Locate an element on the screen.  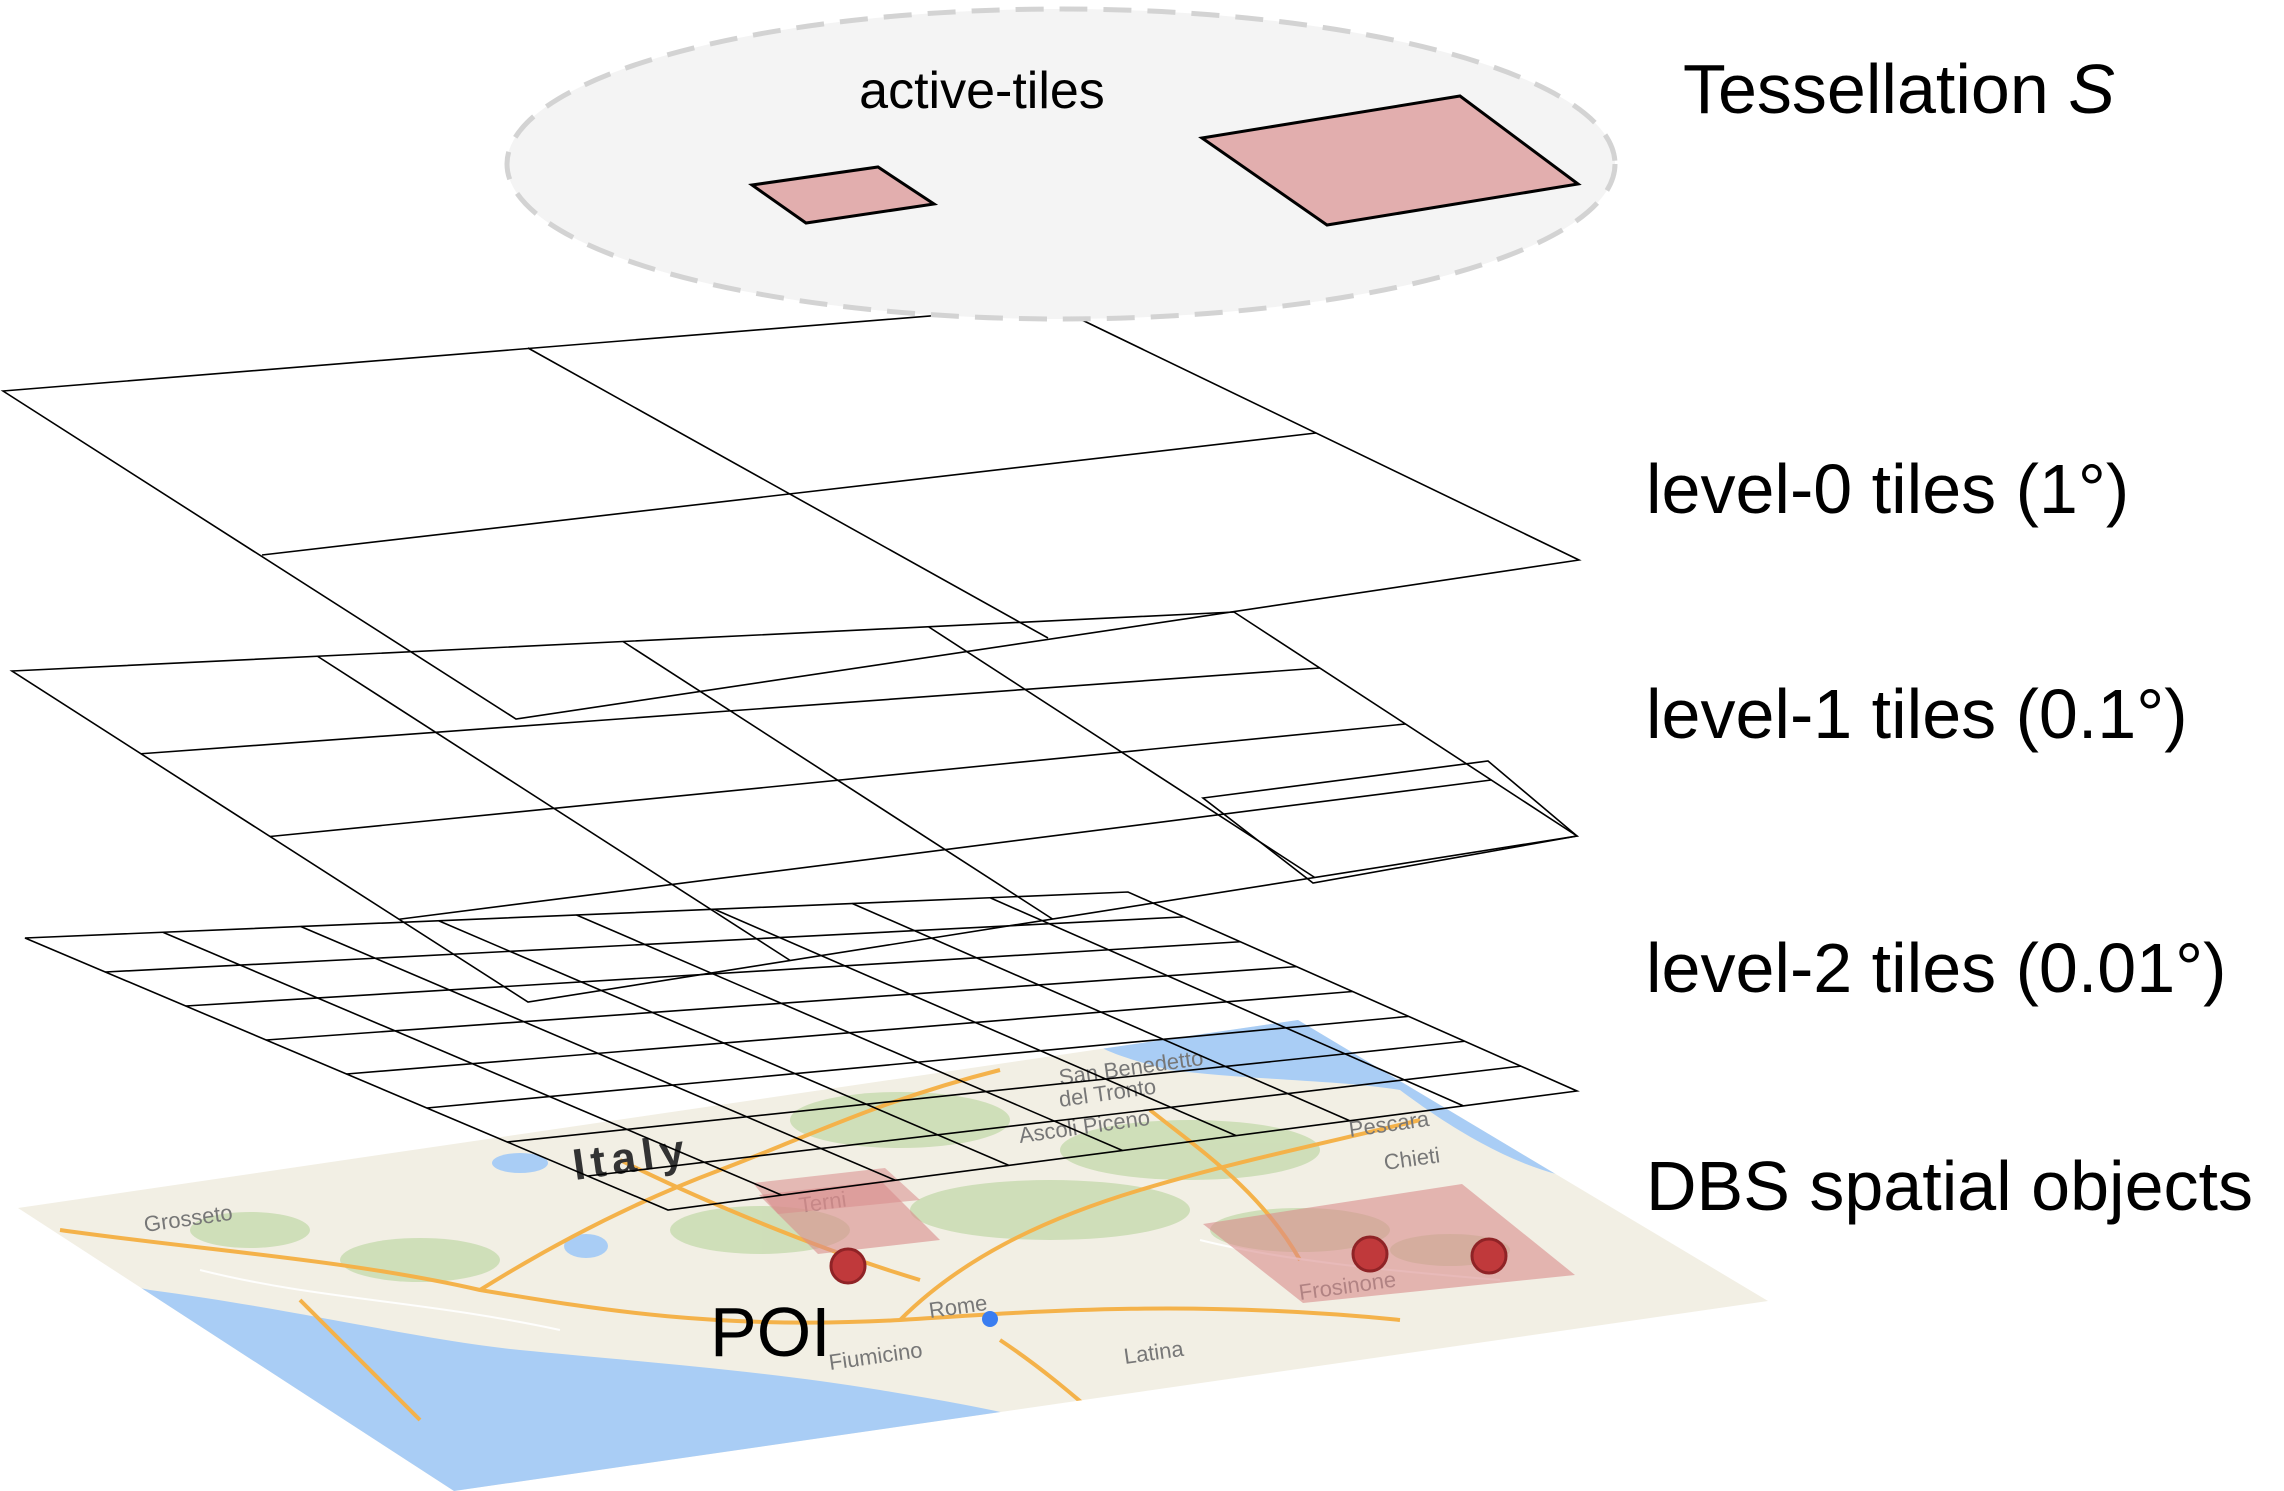
level-1-grid-line-u3 is located at coordinates (1122, 752).